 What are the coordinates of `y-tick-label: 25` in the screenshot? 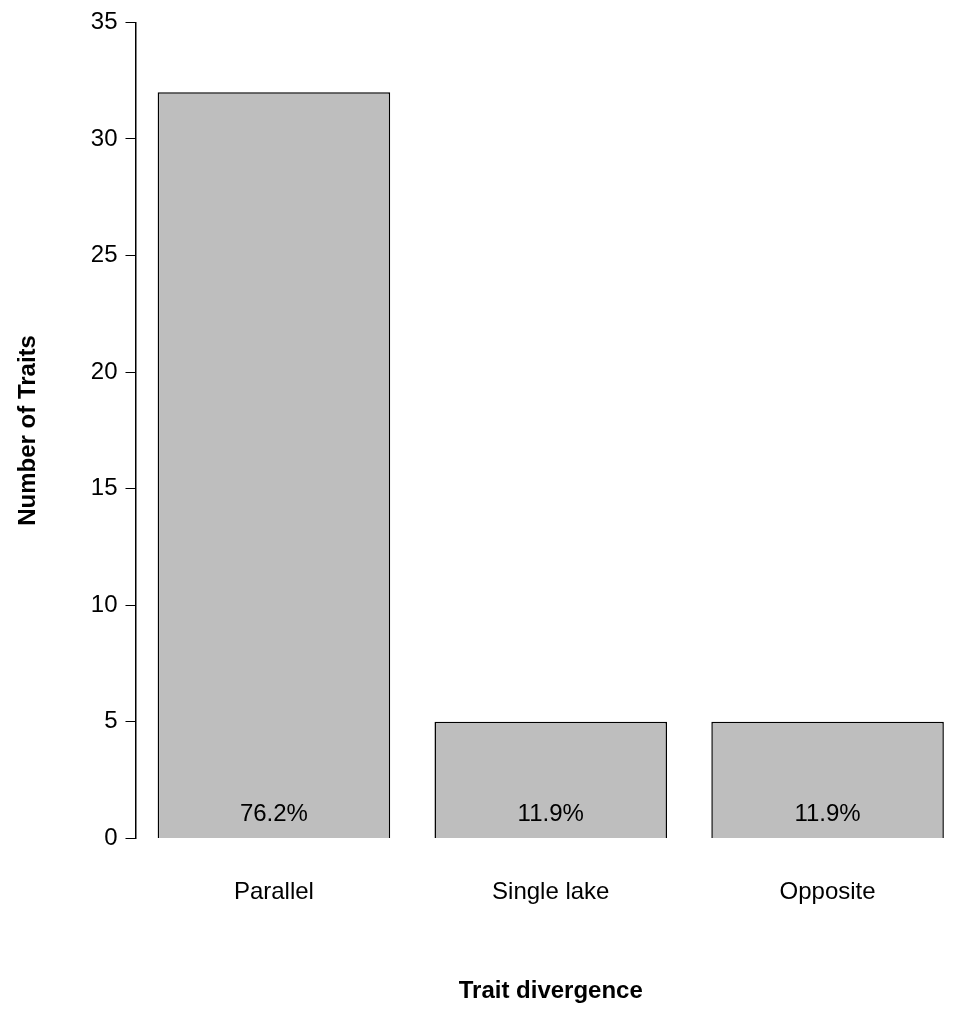 It's located at (104, 254).